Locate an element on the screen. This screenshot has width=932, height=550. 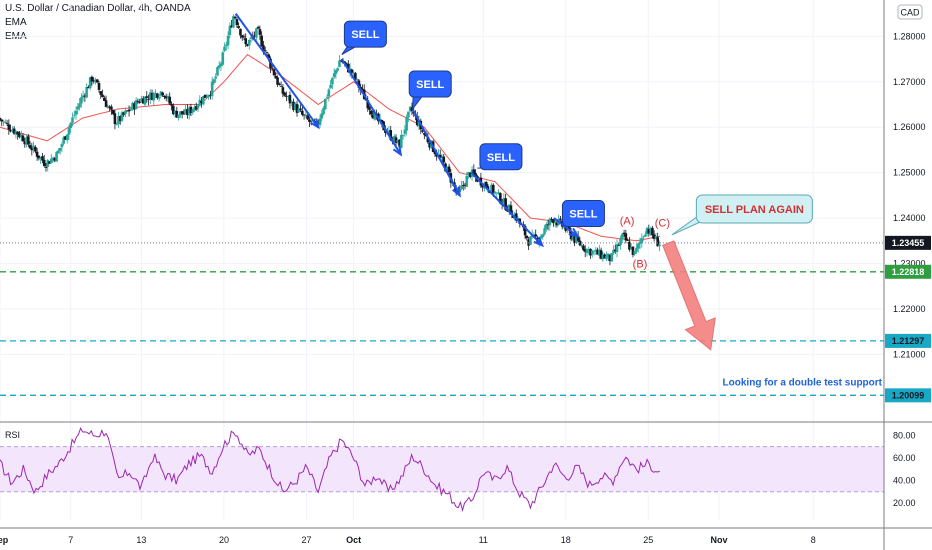
trend-line is located at coordinates (371, 107).